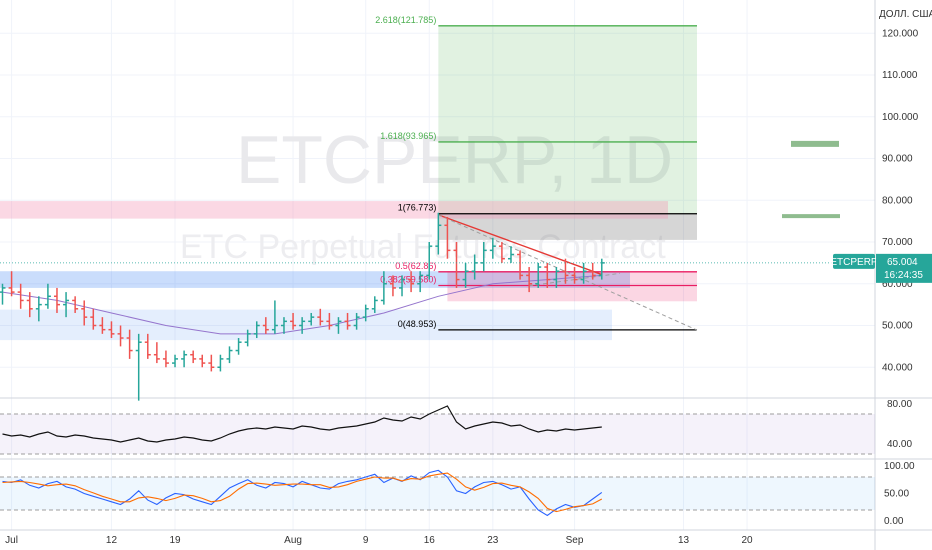 This screenshot has width=932, height=550. Describe the element at coordinates (334, 210) in the screenshot. I see `resistance-zone` at that location.